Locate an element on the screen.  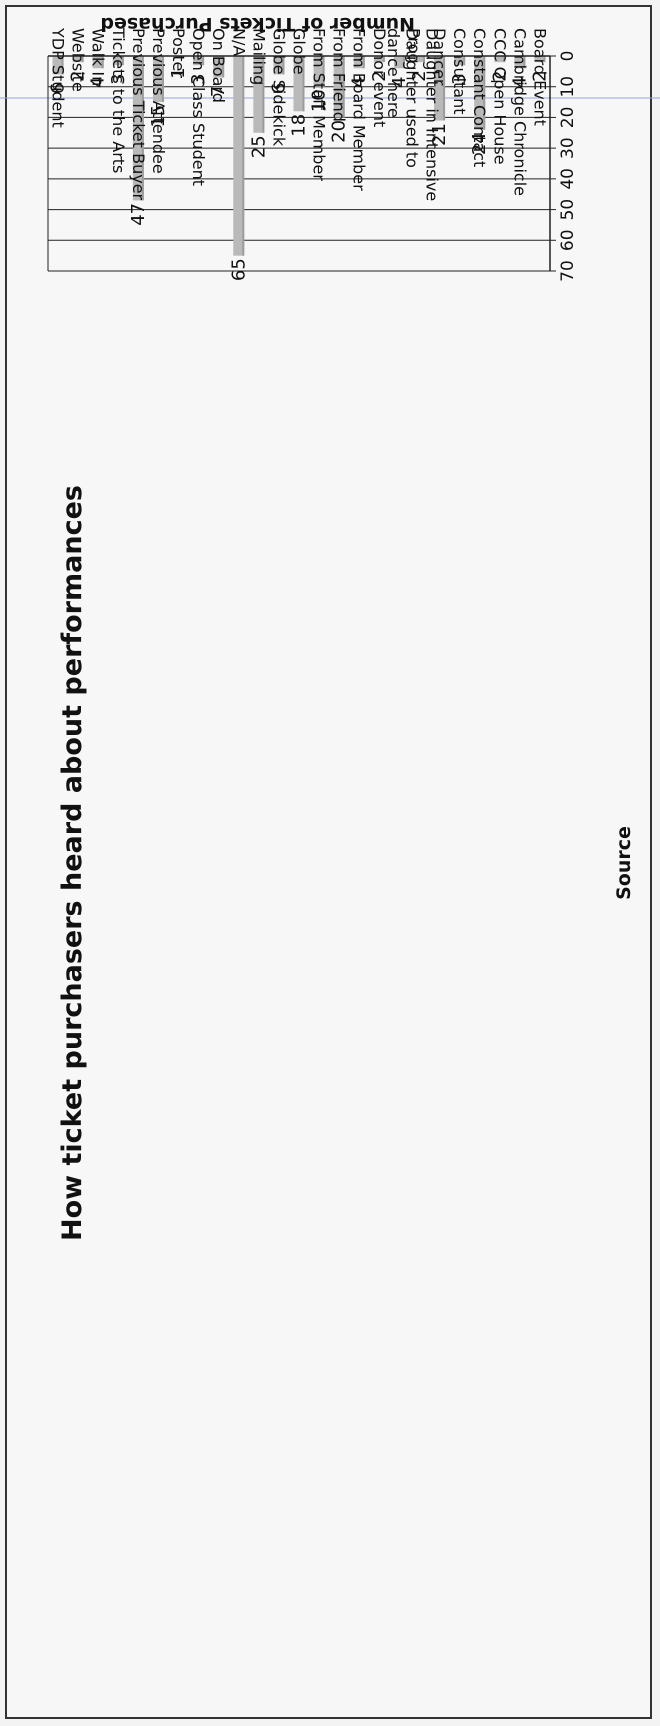
category-label: Consultant is located at coordinates (459, 71).